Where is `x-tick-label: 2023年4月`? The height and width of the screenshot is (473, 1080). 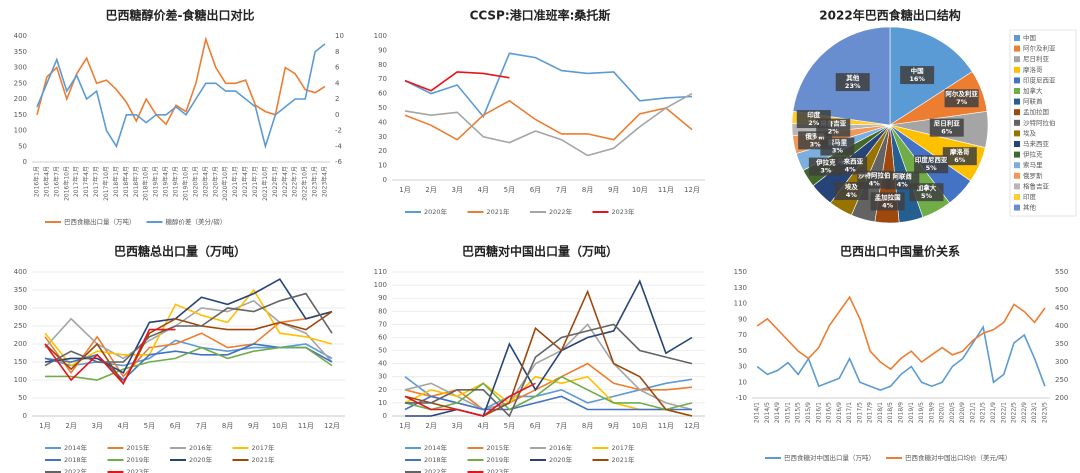
x-tick-label: 2023年4月 is located at coordinates (325, 181).